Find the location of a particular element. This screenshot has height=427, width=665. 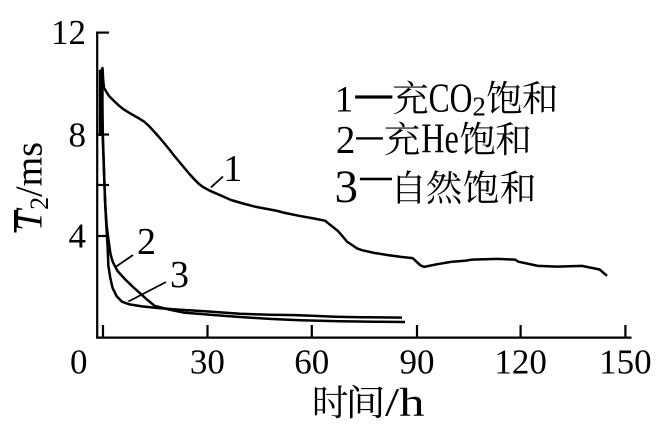

svg-text: He is located at coordinates (440, 139).